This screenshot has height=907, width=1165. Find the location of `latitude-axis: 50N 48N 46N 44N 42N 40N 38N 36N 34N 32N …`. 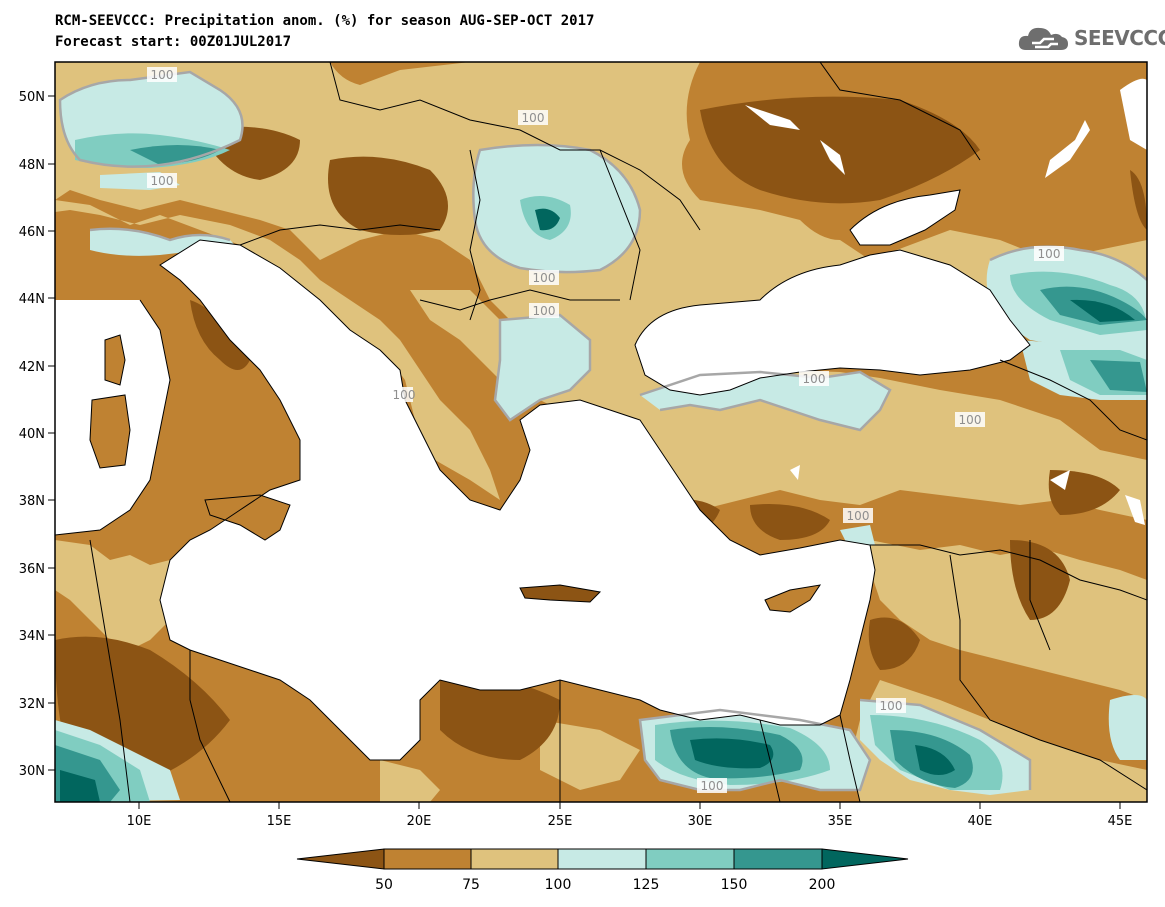

latitude-axis: 50N 48N 46N 44N 42N 40N 38N 36N 34N 32N … is located at coordinates (37, 434).